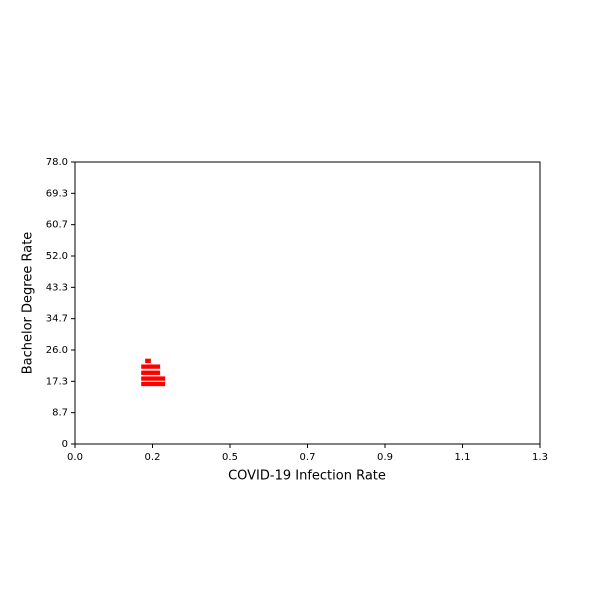 The image size is (600, 600). What do you see at coordinates (385, 457) in the screenshot?
I see `x-tick-label: 0.9` at bounding box center [385, 457].